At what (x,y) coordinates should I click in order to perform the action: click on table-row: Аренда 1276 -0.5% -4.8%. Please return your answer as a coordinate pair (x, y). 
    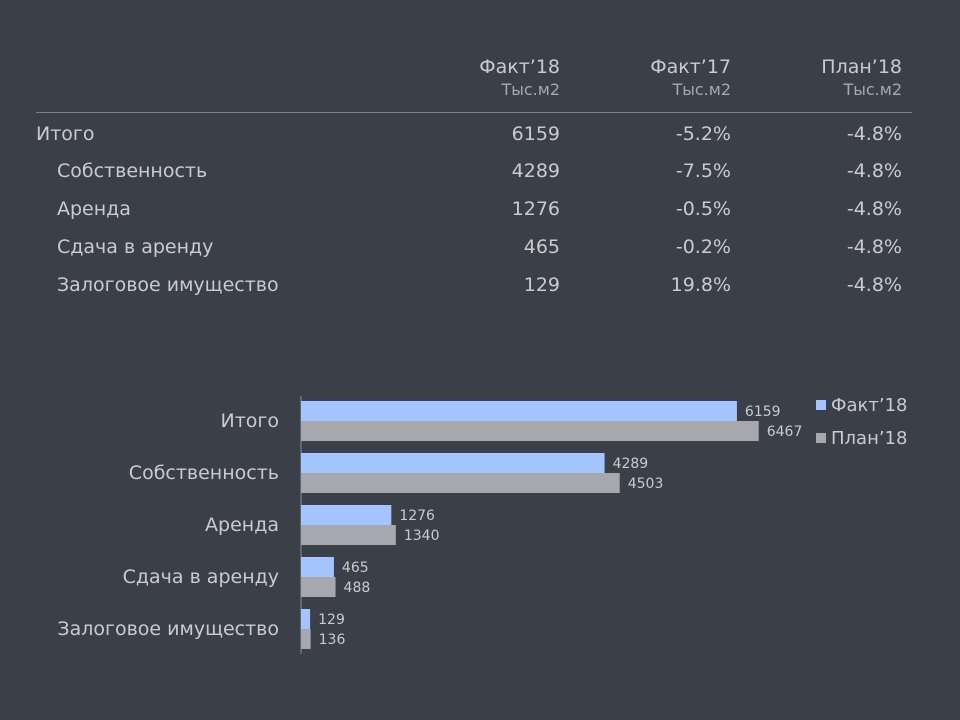
    Looking at the image, I should click on (474, 209).